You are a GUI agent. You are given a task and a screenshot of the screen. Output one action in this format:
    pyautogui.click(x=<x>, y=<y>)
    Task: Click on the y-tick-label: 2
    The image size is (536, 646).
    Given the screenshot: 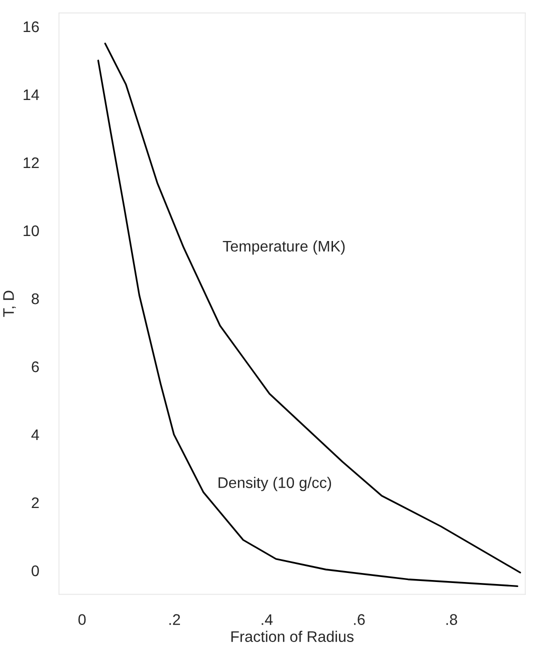 What is the action you would take?
    pyautogui.click(x=35, y=502)
    